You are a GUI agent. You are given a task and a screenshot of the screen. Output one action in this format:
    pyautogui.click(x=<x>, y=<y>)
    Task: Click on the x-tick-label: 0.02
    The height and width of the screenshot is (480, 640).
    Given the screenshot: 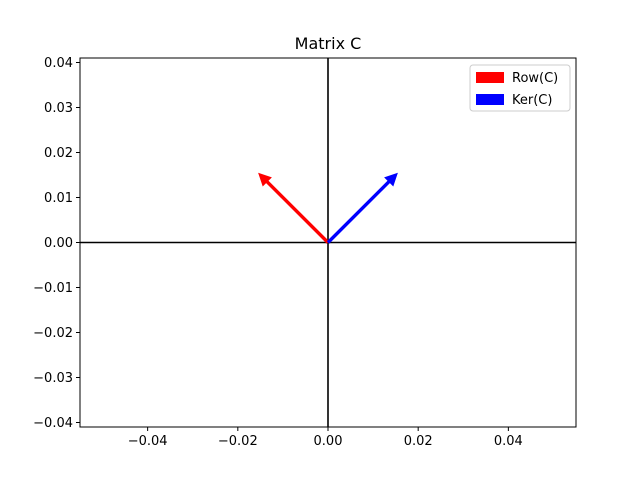 What is the action you would take?
    pyautogui.click(x=418, y=441)
    